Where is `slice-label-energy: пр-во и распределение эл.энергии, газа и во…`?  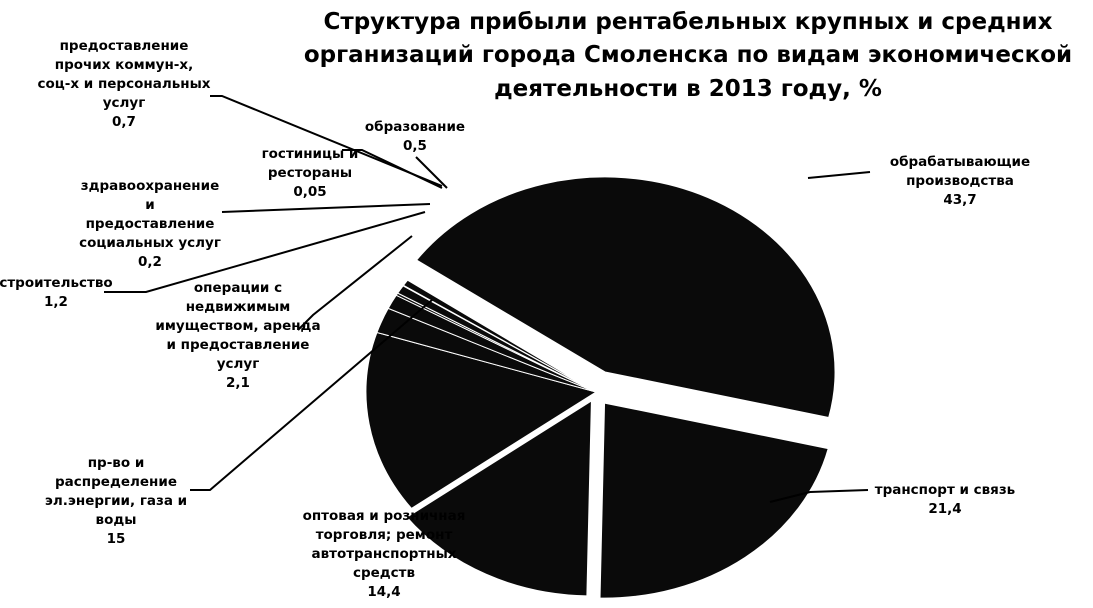
slice-label-energy: пр-во и распределение эл.энергии, газа и во… is located at coordinates (116, 501).